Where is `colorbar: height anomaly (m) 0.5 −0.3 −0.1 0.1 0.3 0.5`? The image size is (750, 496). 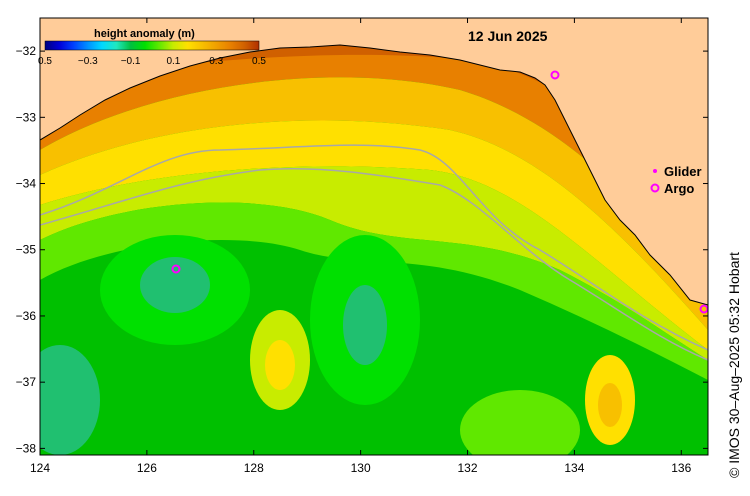 colorbar: height anomaly (m) 0.5 −0.3 −0.1 0.1 0.3 0.5 is located at coordinates (152, 47).